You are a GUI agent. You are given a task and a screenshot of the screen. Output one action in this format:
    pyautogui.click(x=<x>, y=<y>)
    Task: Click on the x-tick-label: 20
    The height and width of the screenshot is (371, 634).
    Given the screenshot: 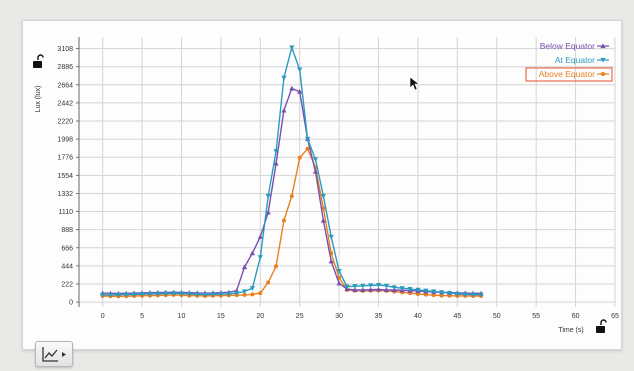 What is the action you would take?
    pyautogui.click(x=260, y=316)
    